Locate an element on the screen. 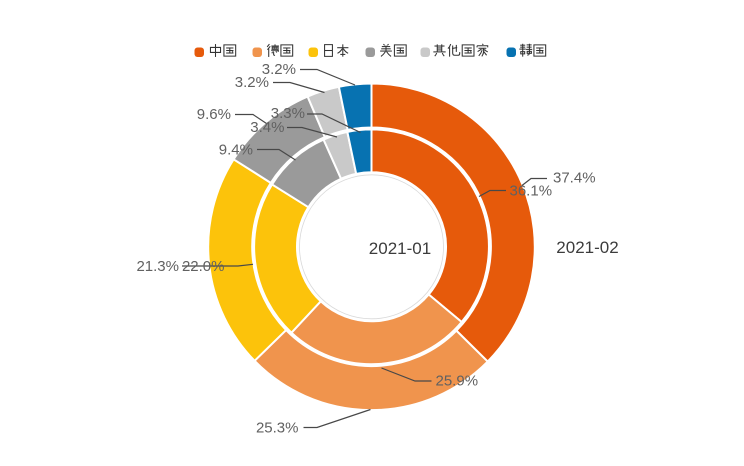 The image size is (744, 466). svg-text: 2021-02 is located at coordinates (587, 247).